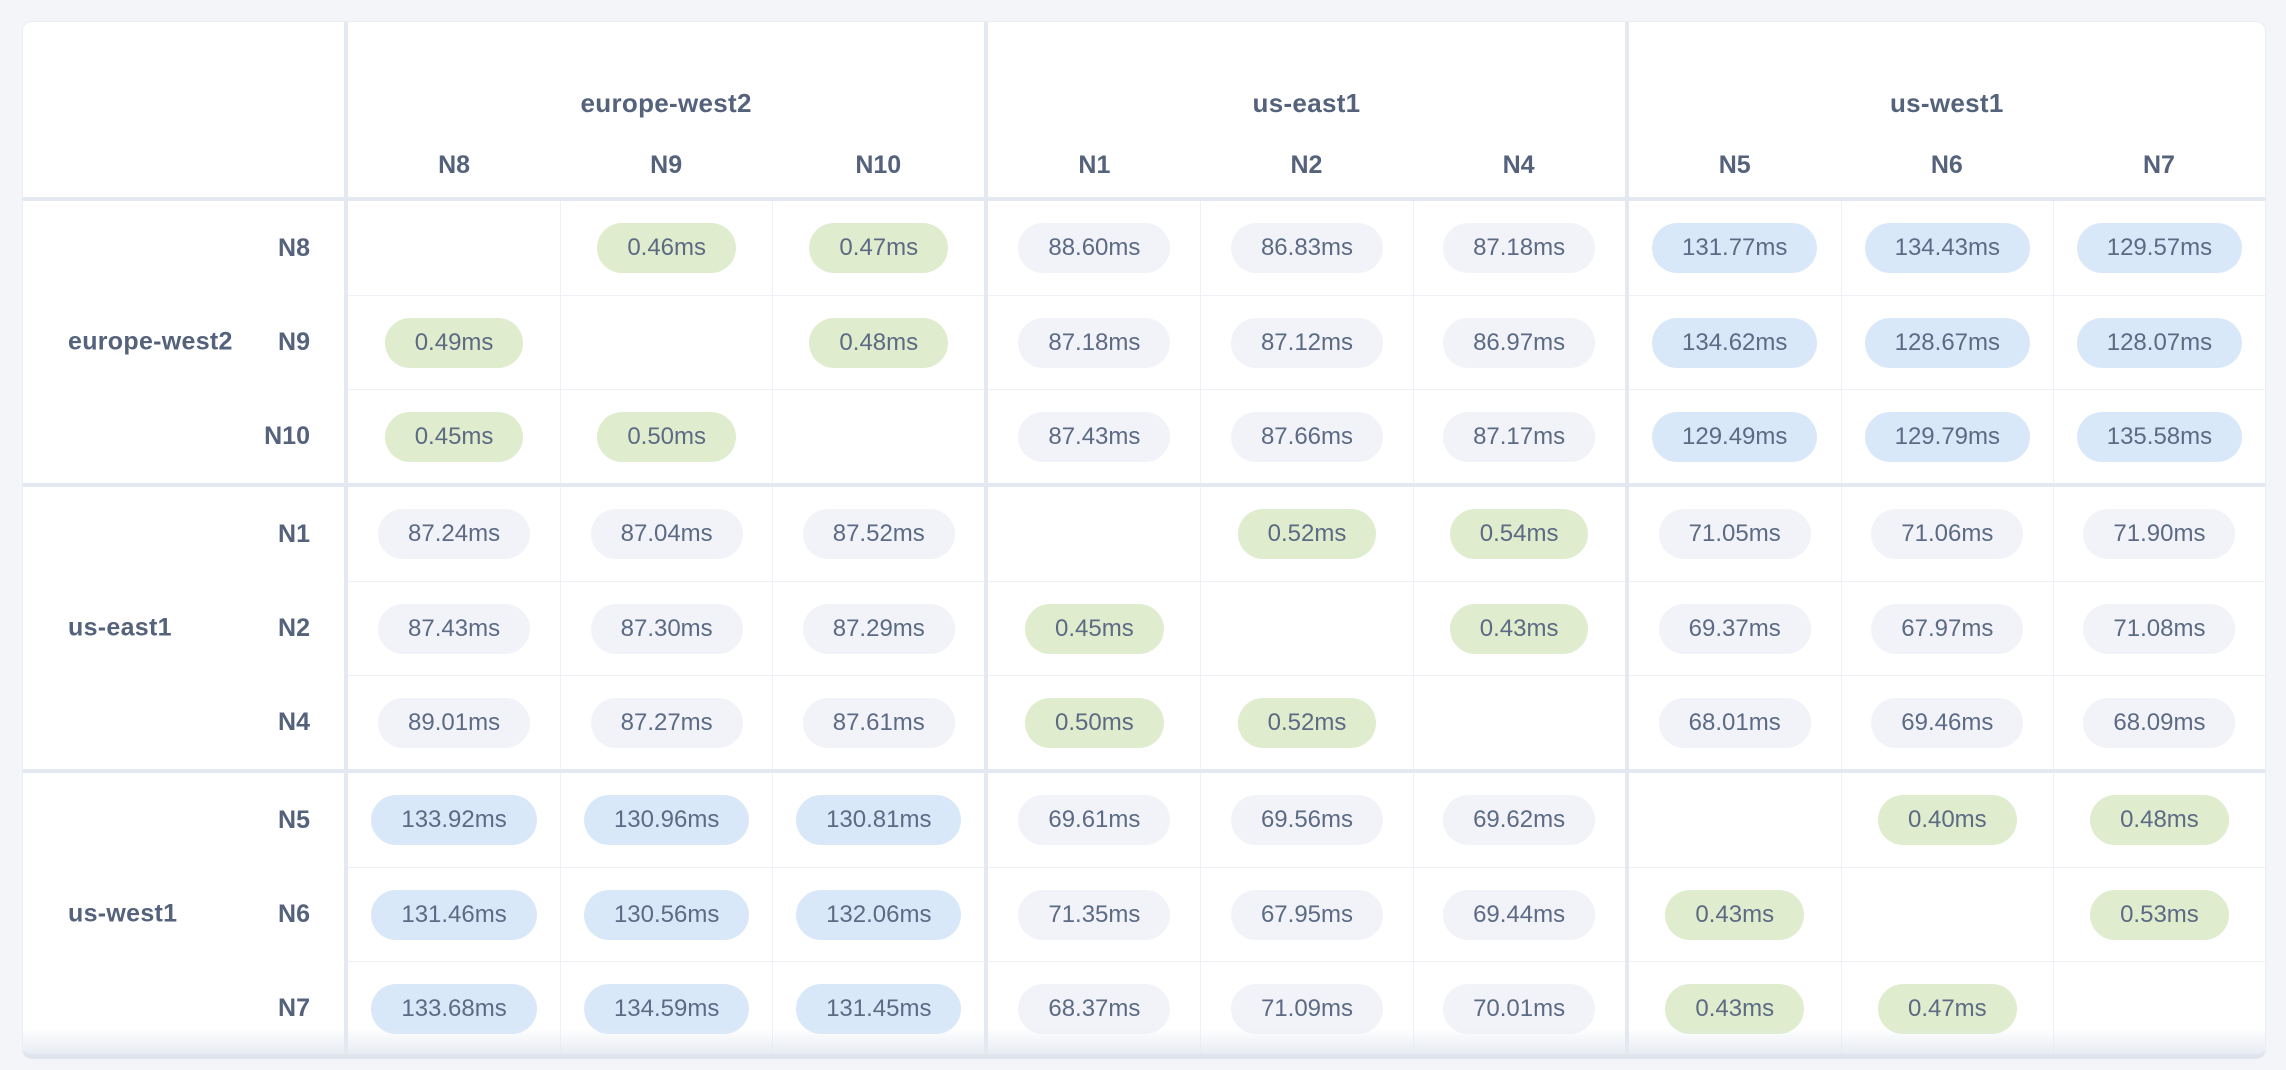 Image resolution: width=2286 pixels, height=1070 pixels. I want to click on latency-pill: 133.68ms, so click(454, 1008).